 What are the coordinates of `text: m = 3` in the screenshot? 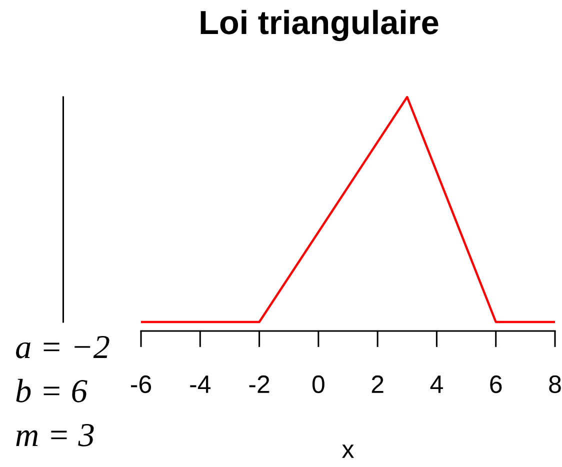 It's located at (55, 435).